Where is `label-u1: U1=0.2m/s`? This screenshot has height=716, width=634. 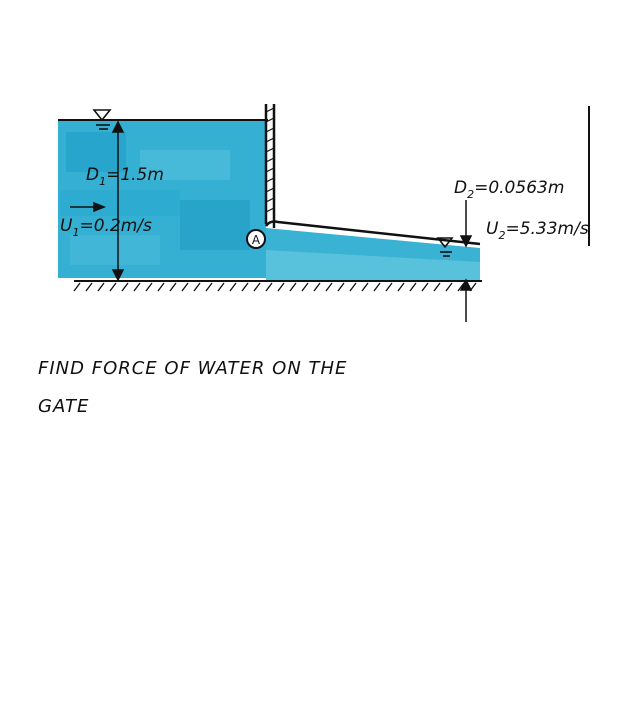 label-u1: U1=0.2m/s is located at coordinates (106, 227).